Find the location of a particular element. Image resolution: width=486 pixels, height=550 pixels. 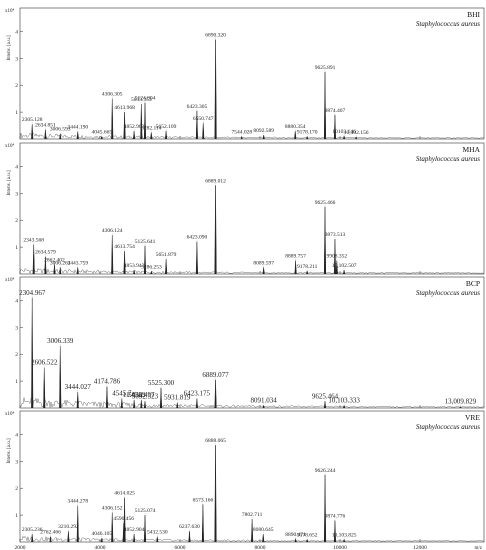

panel-title: VRE is located at coordinates (472, 417).